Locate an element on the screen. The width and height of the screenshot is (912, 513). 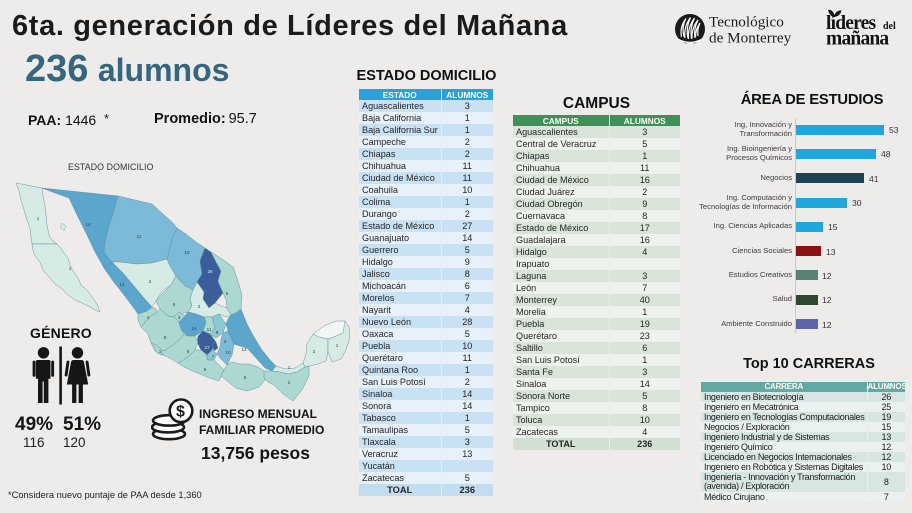
svg-text: líderes is located at coordinates (851, 23).